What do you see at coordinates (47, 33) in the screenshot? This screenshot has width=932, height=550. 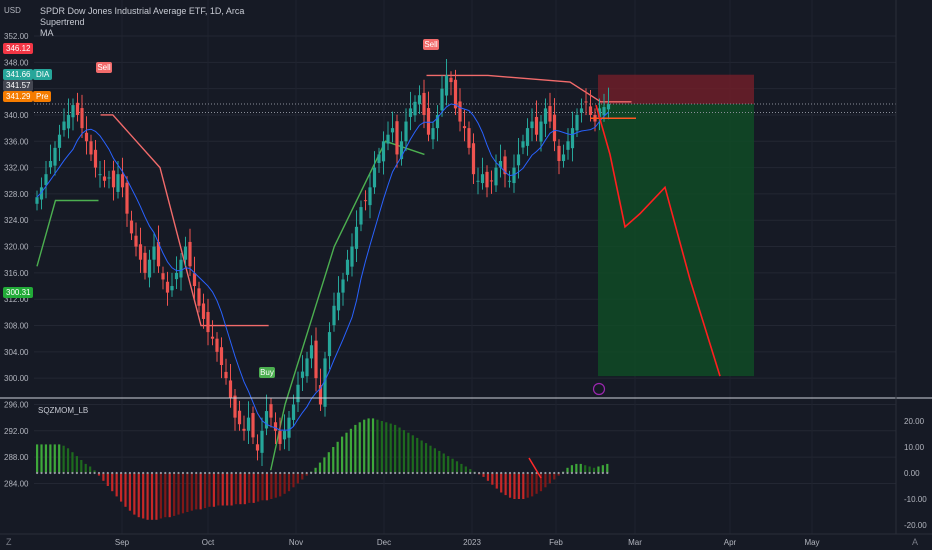 I see `ma-label: MA` at bounding box center [47, 33].